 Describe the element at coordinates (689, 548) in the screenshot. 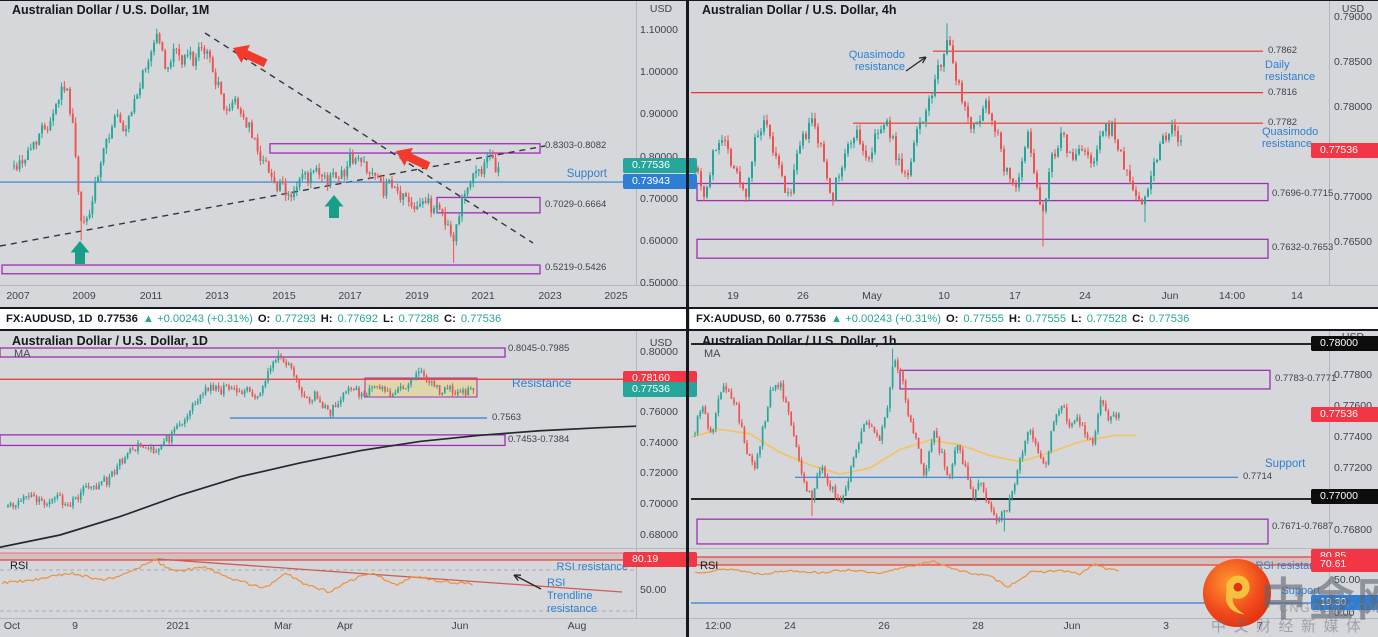

I see `rsi-pane-separator` at that location.